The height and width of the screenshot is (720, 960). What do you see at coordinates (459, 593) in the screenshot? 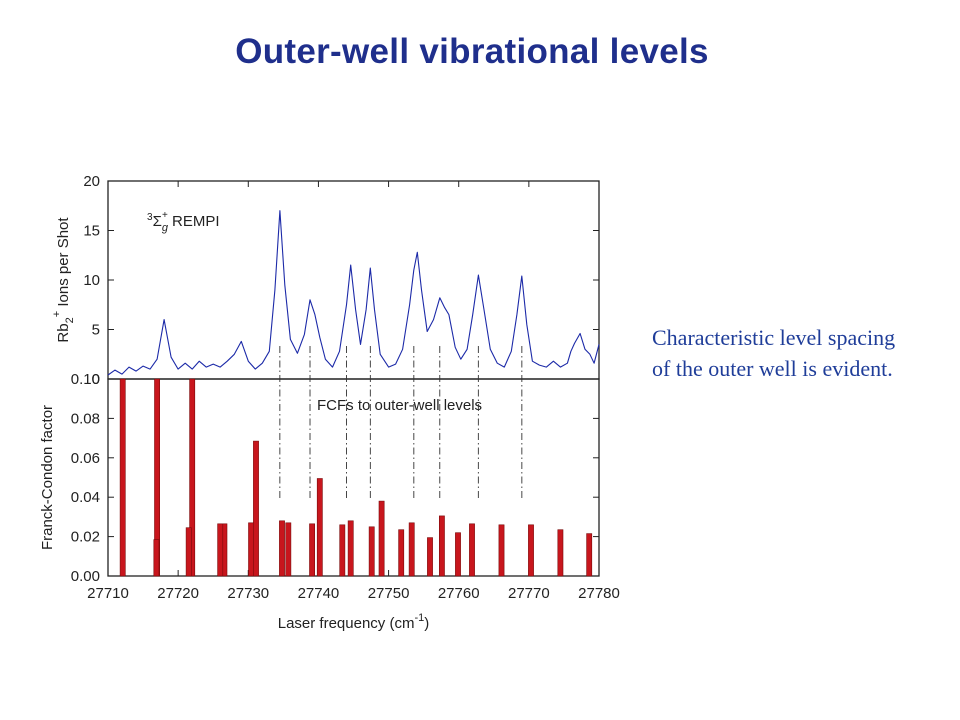
I see `bottom-xtick-label: 27760` at bounding box center [459, 593].